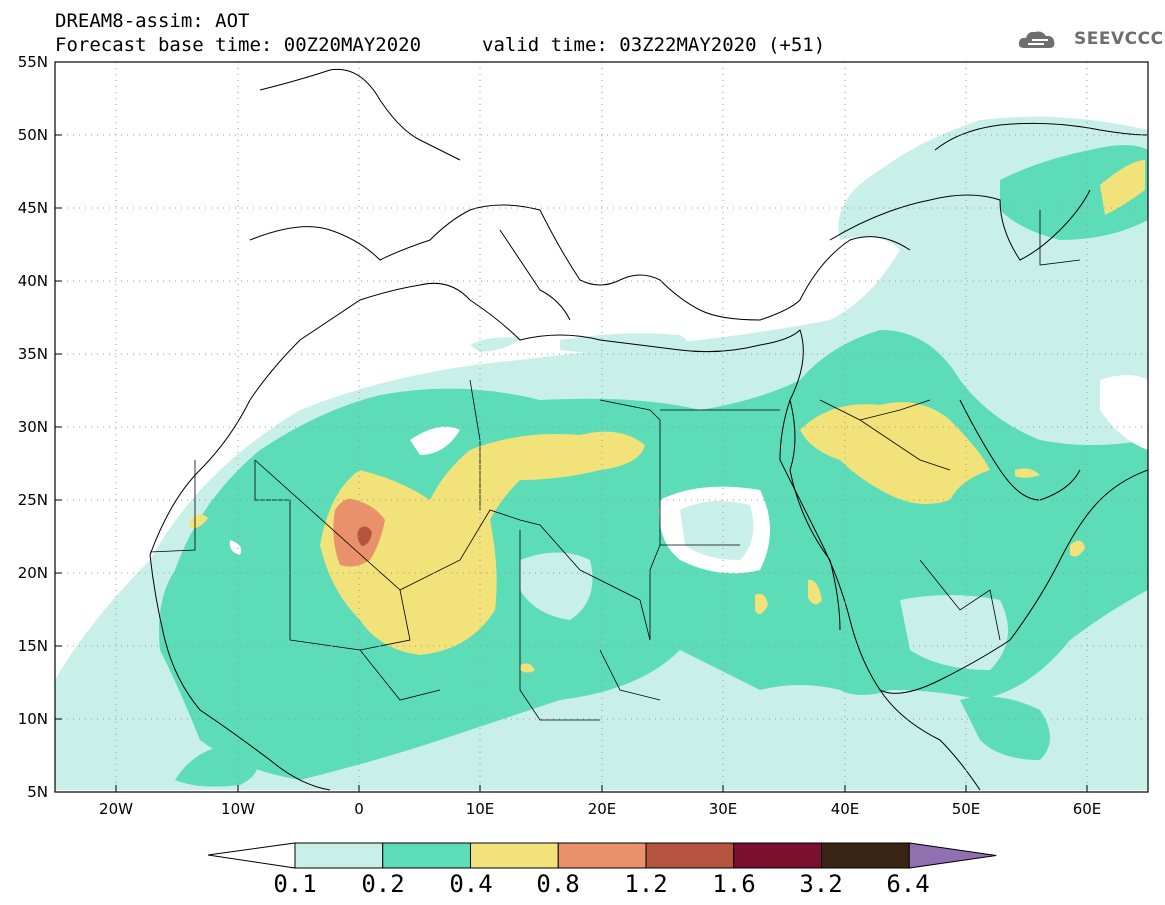 This screenshot has height=905, width=1165. What do you see at coordinates (32, 281) in the screenshot?
I see `lat-label: 40N` at bounding box center [32, 281].